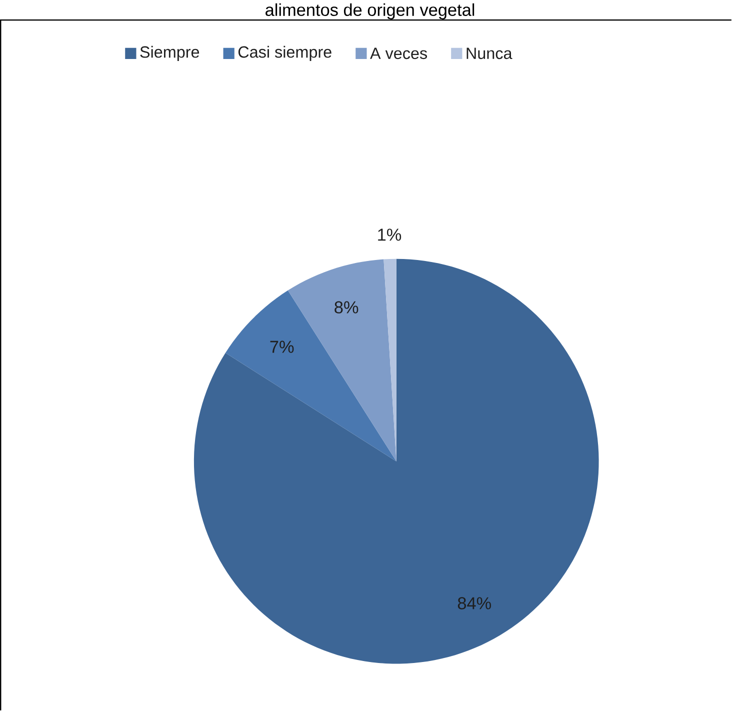  I want to click on data-label: 8%, so click(346, 307).